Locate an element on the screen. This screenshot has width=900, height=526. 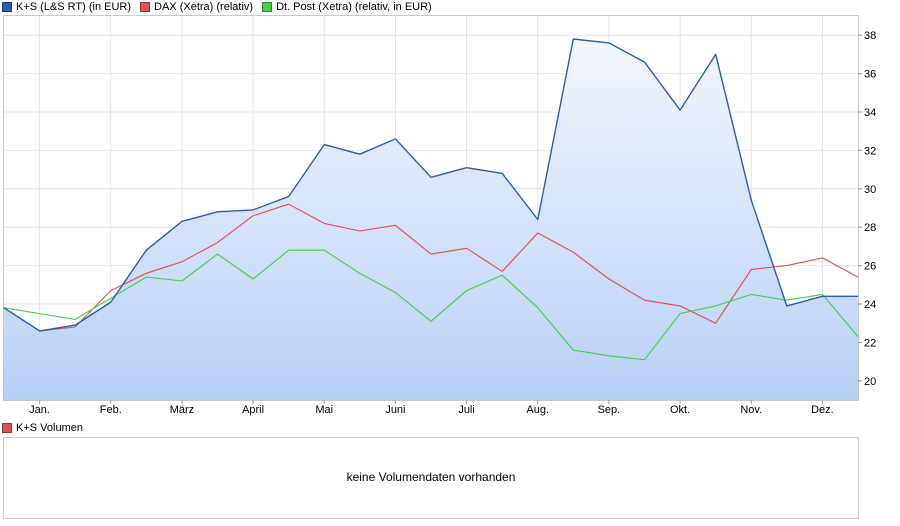
legend-swatch-post is located at coordinates (267, 7).